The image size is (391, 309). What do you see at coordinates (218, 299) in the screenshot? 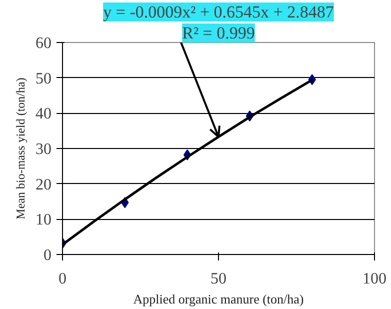
I see `x-axis-title: Applied organic manure (ton/ha)` at bounding box center [218, 299].